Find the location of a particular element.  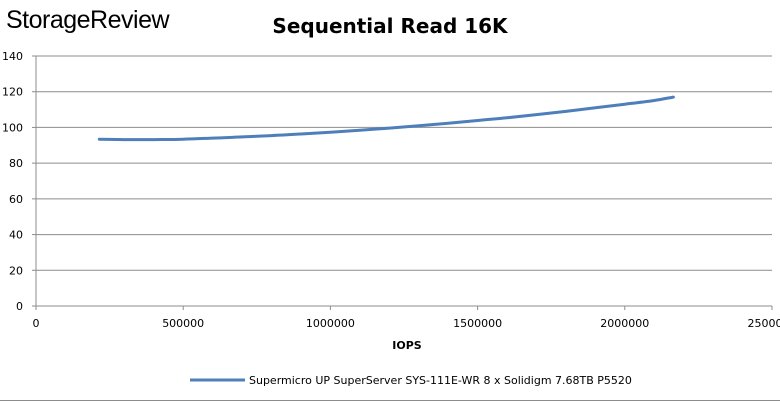

y-tick-label: 140 is located at coordinates (12, 56).